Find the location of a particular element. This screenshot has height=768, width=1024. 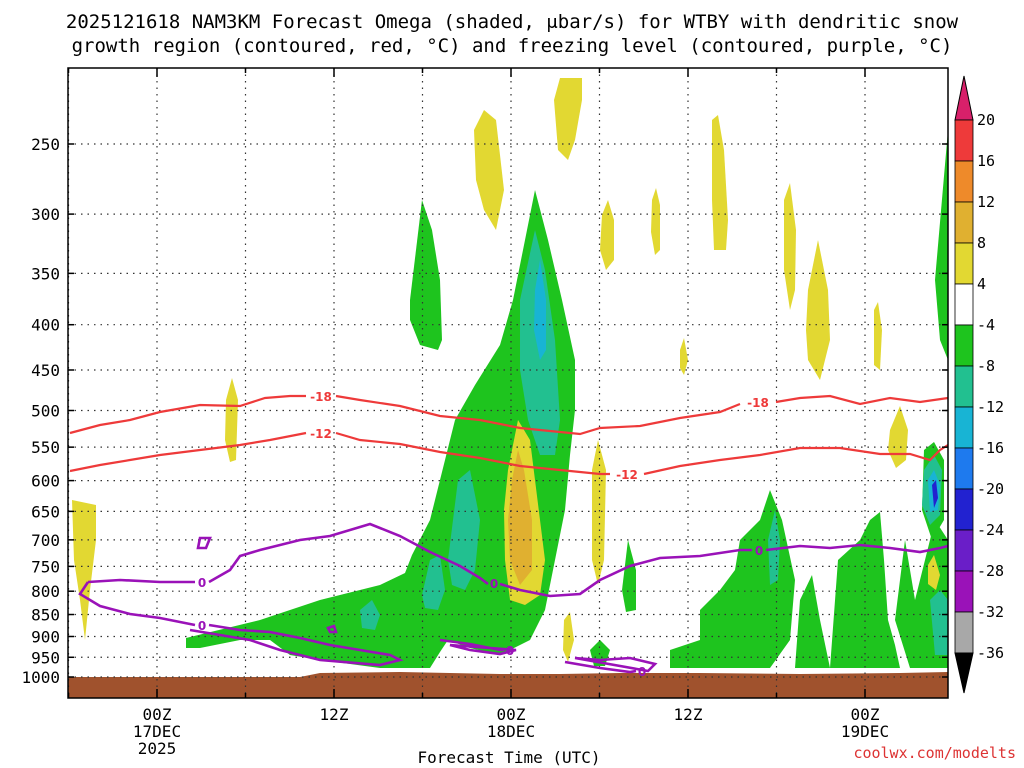

colorbar-label: 20 is located at coordinates (986, 120).